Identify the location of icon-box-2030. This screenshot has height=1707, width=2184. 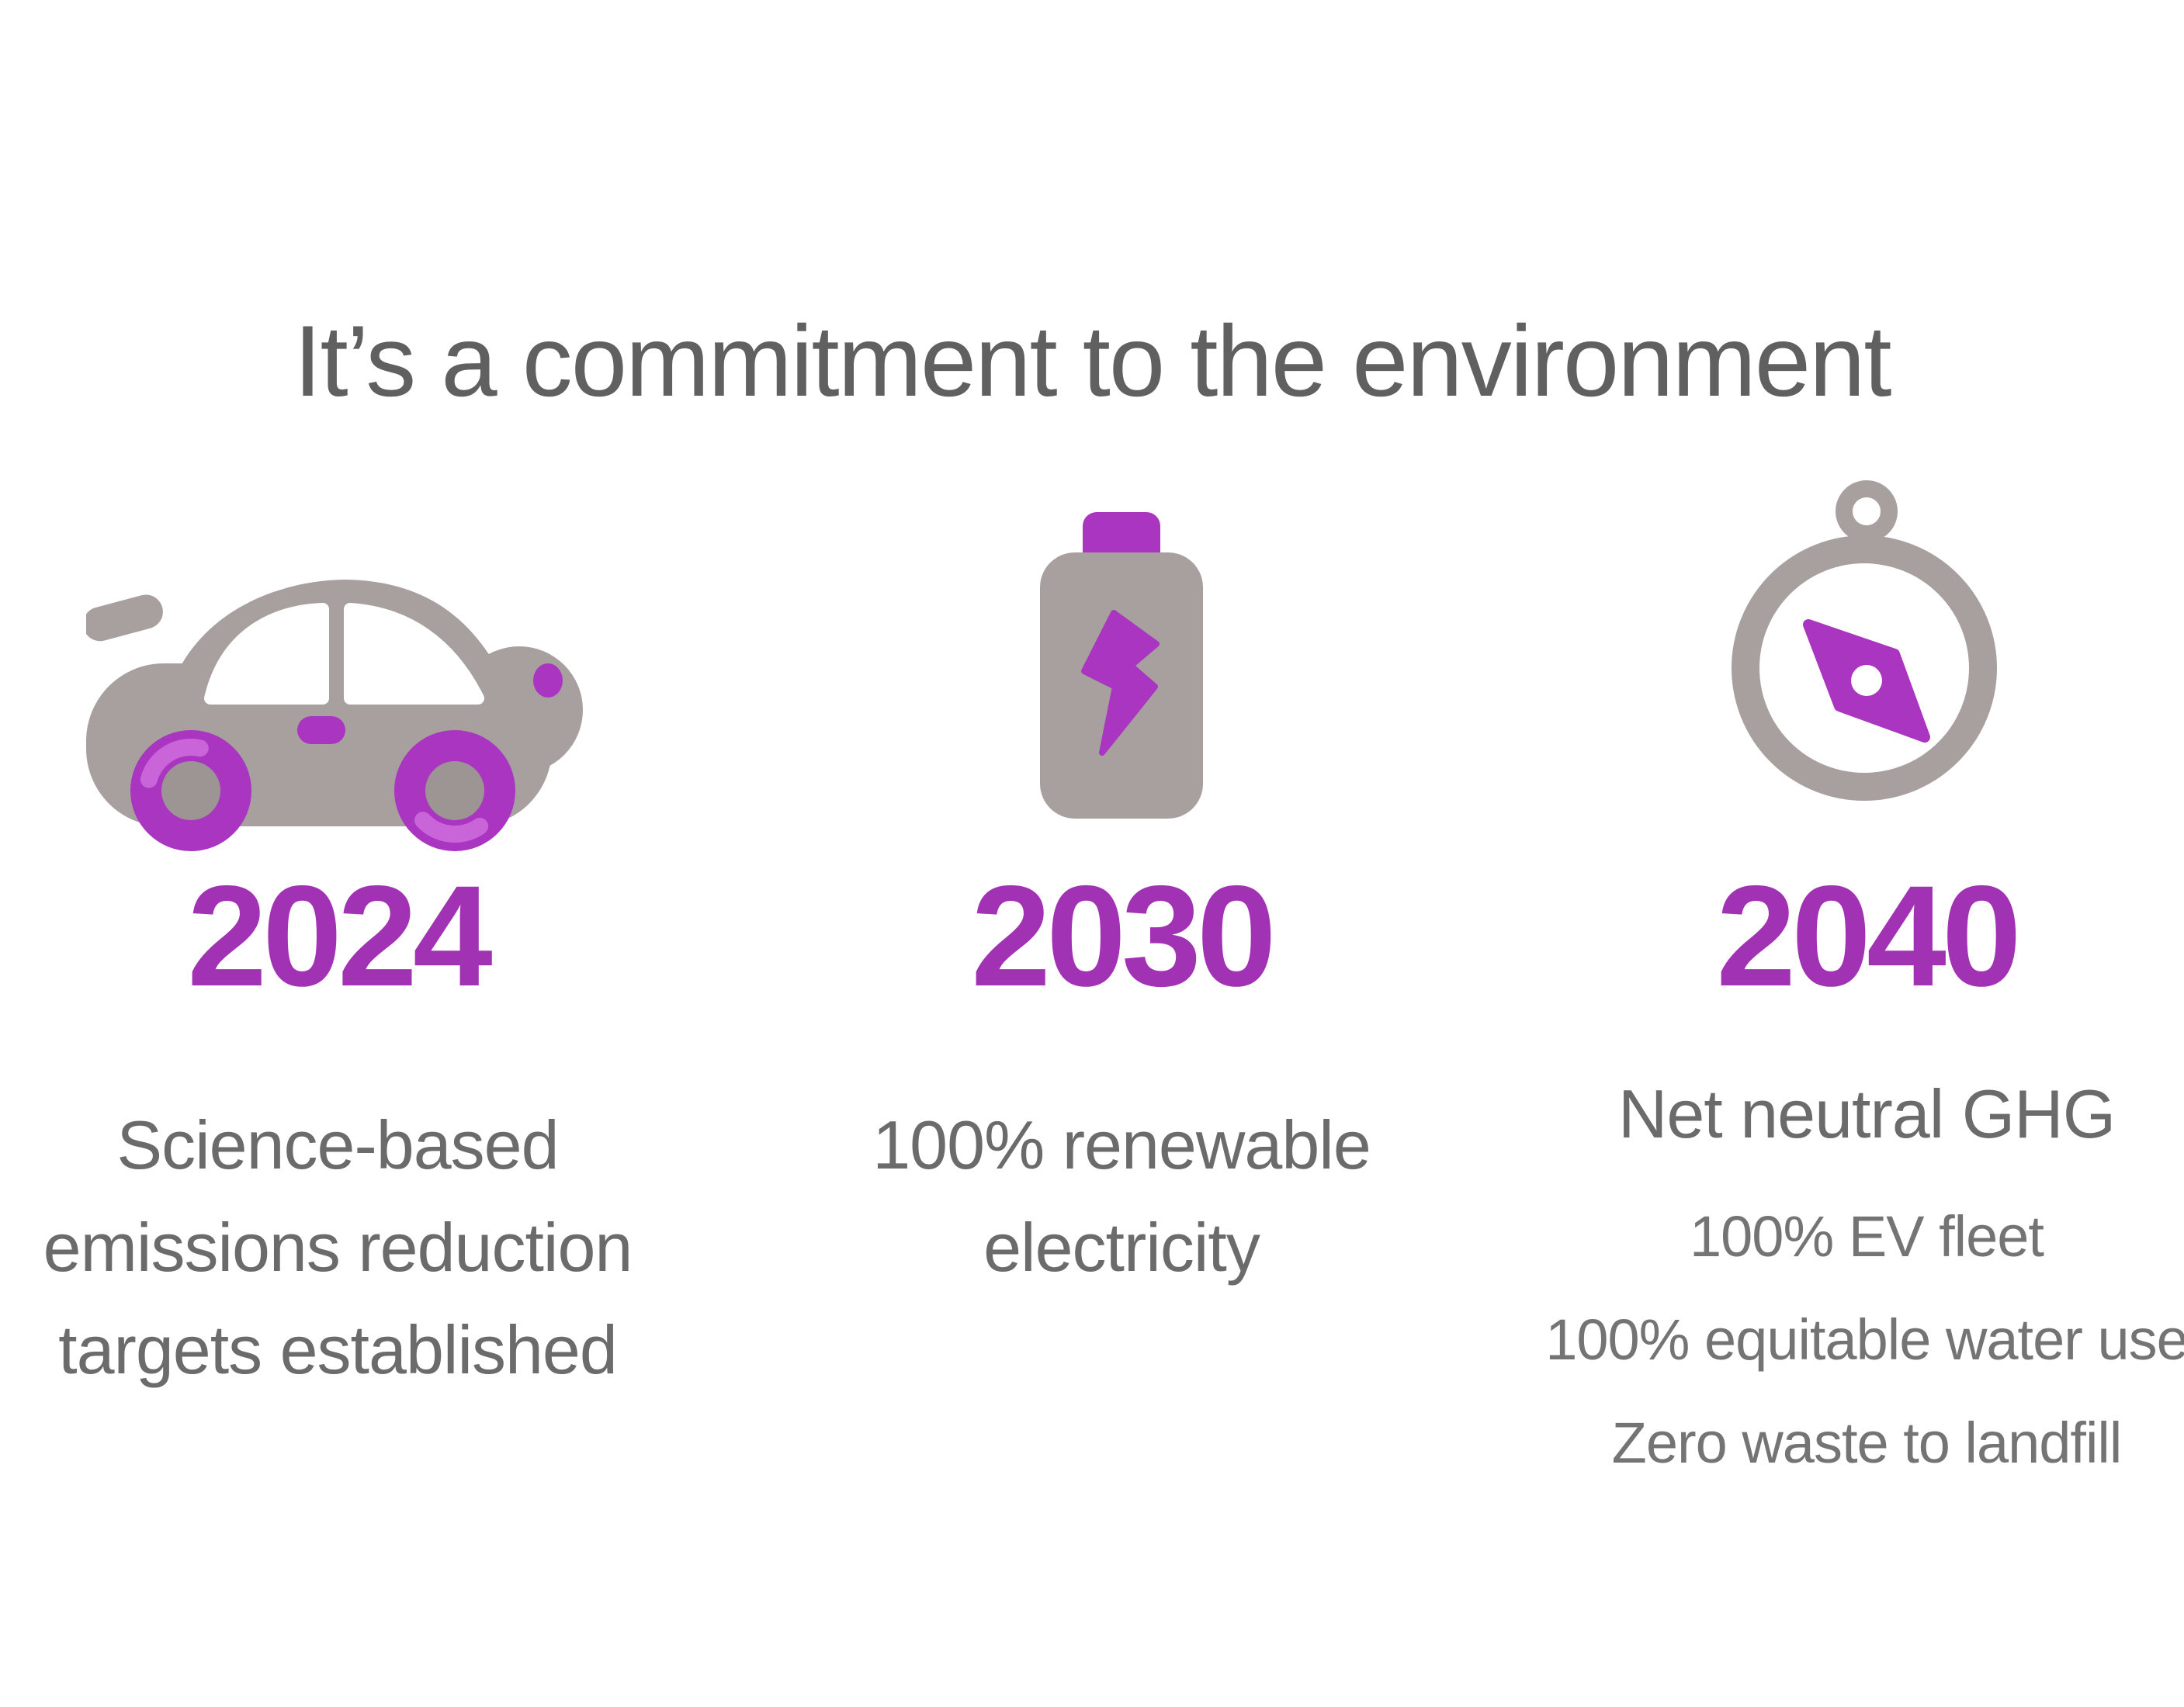
(1121, 660).